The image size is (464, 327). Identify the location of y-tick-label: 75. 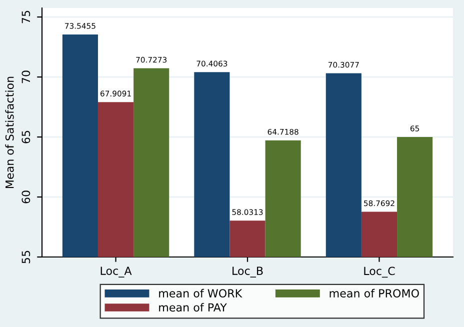
(26, 17).